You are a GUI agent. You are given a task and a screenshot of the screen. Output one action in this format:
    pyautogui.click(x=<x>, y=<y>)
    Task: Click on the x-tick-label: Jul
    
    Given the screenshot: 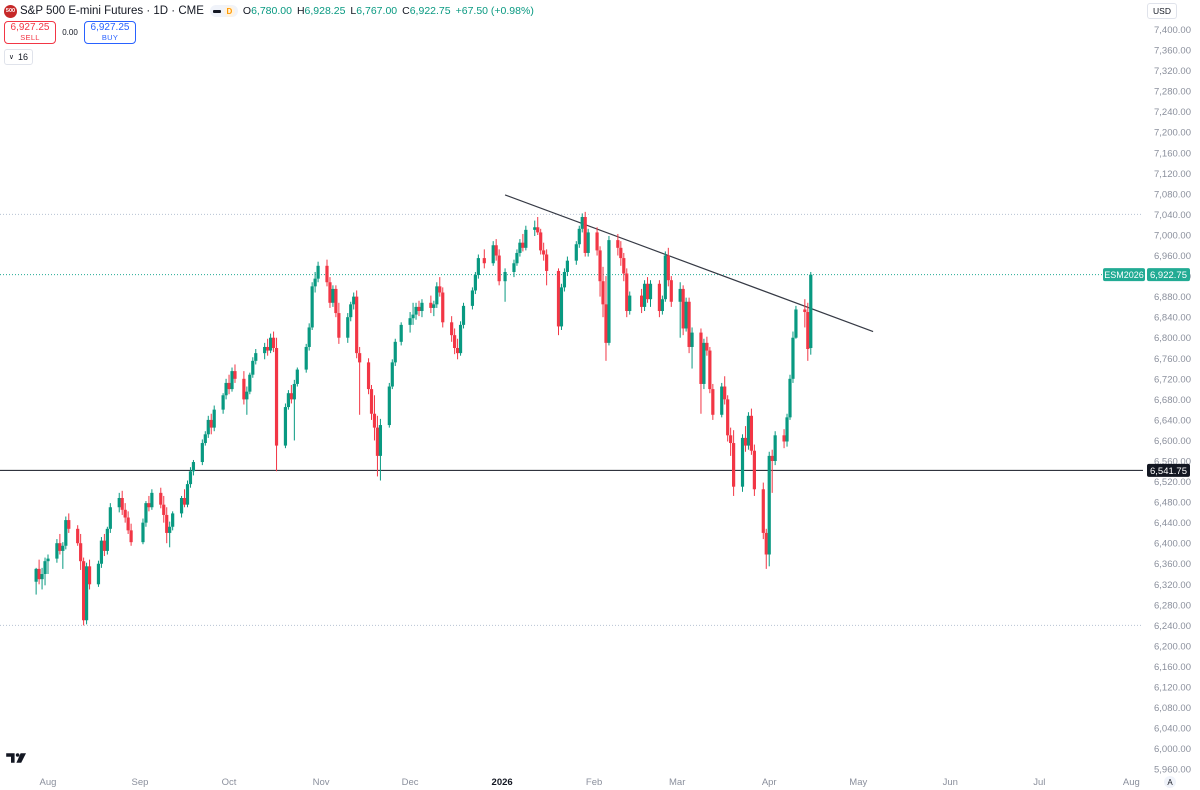 What is the action you would take?
    pyautogui.click(x=1039, y=782)
    